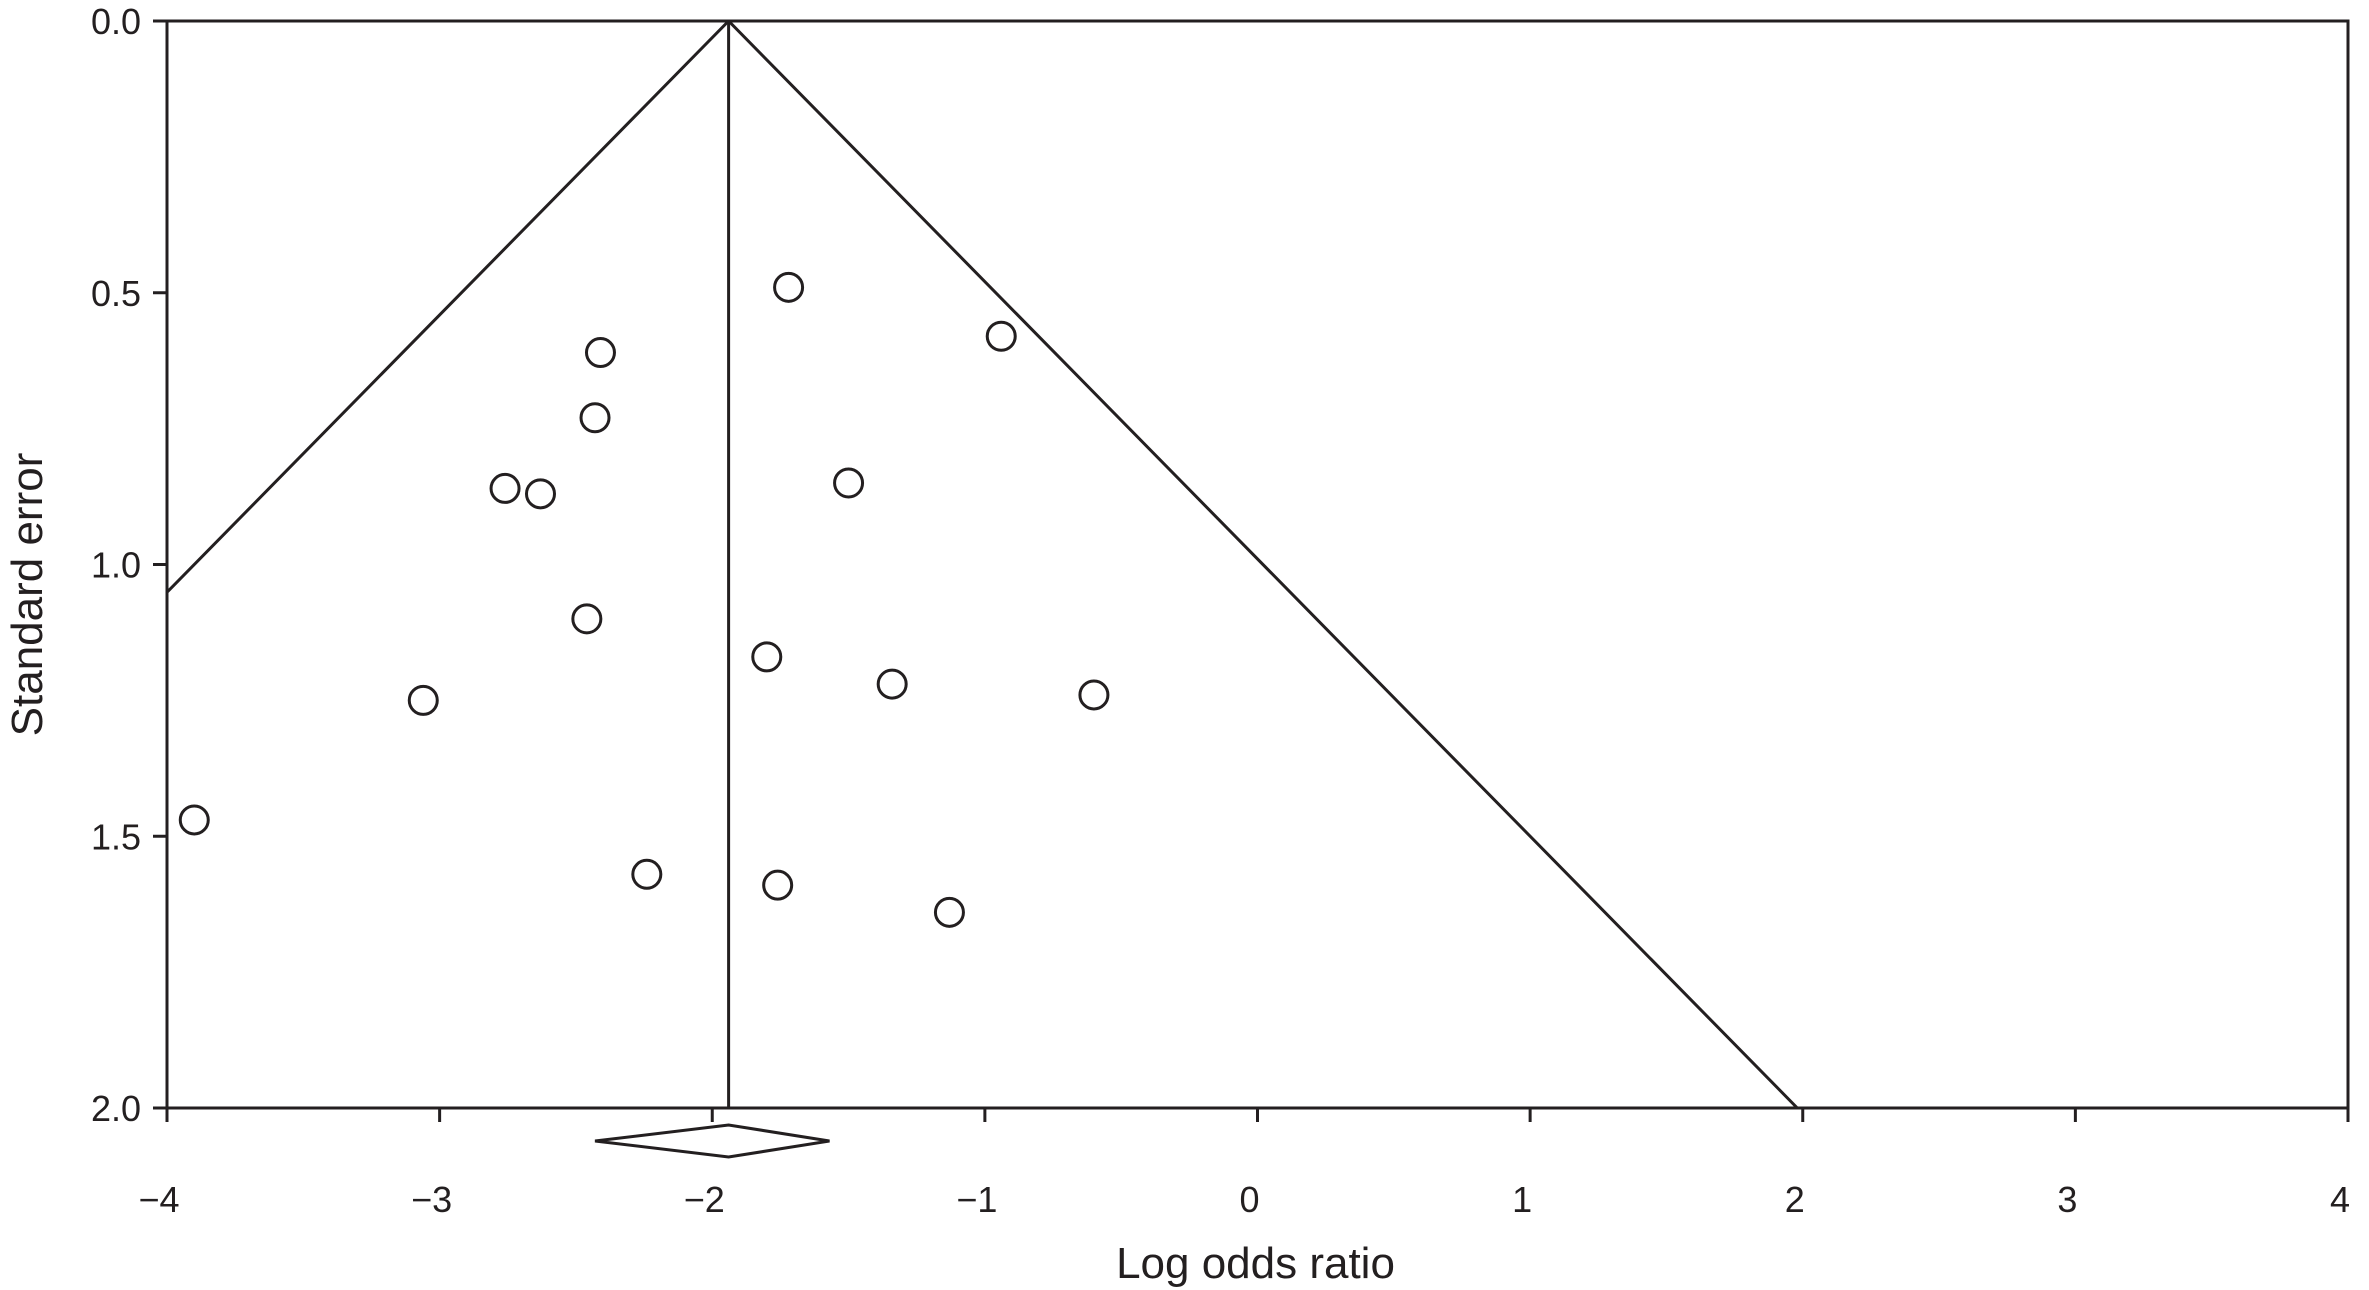  I want to click on y-axis: 0.0 0.5 1.0 1.5 2.0, so click(129, 565).